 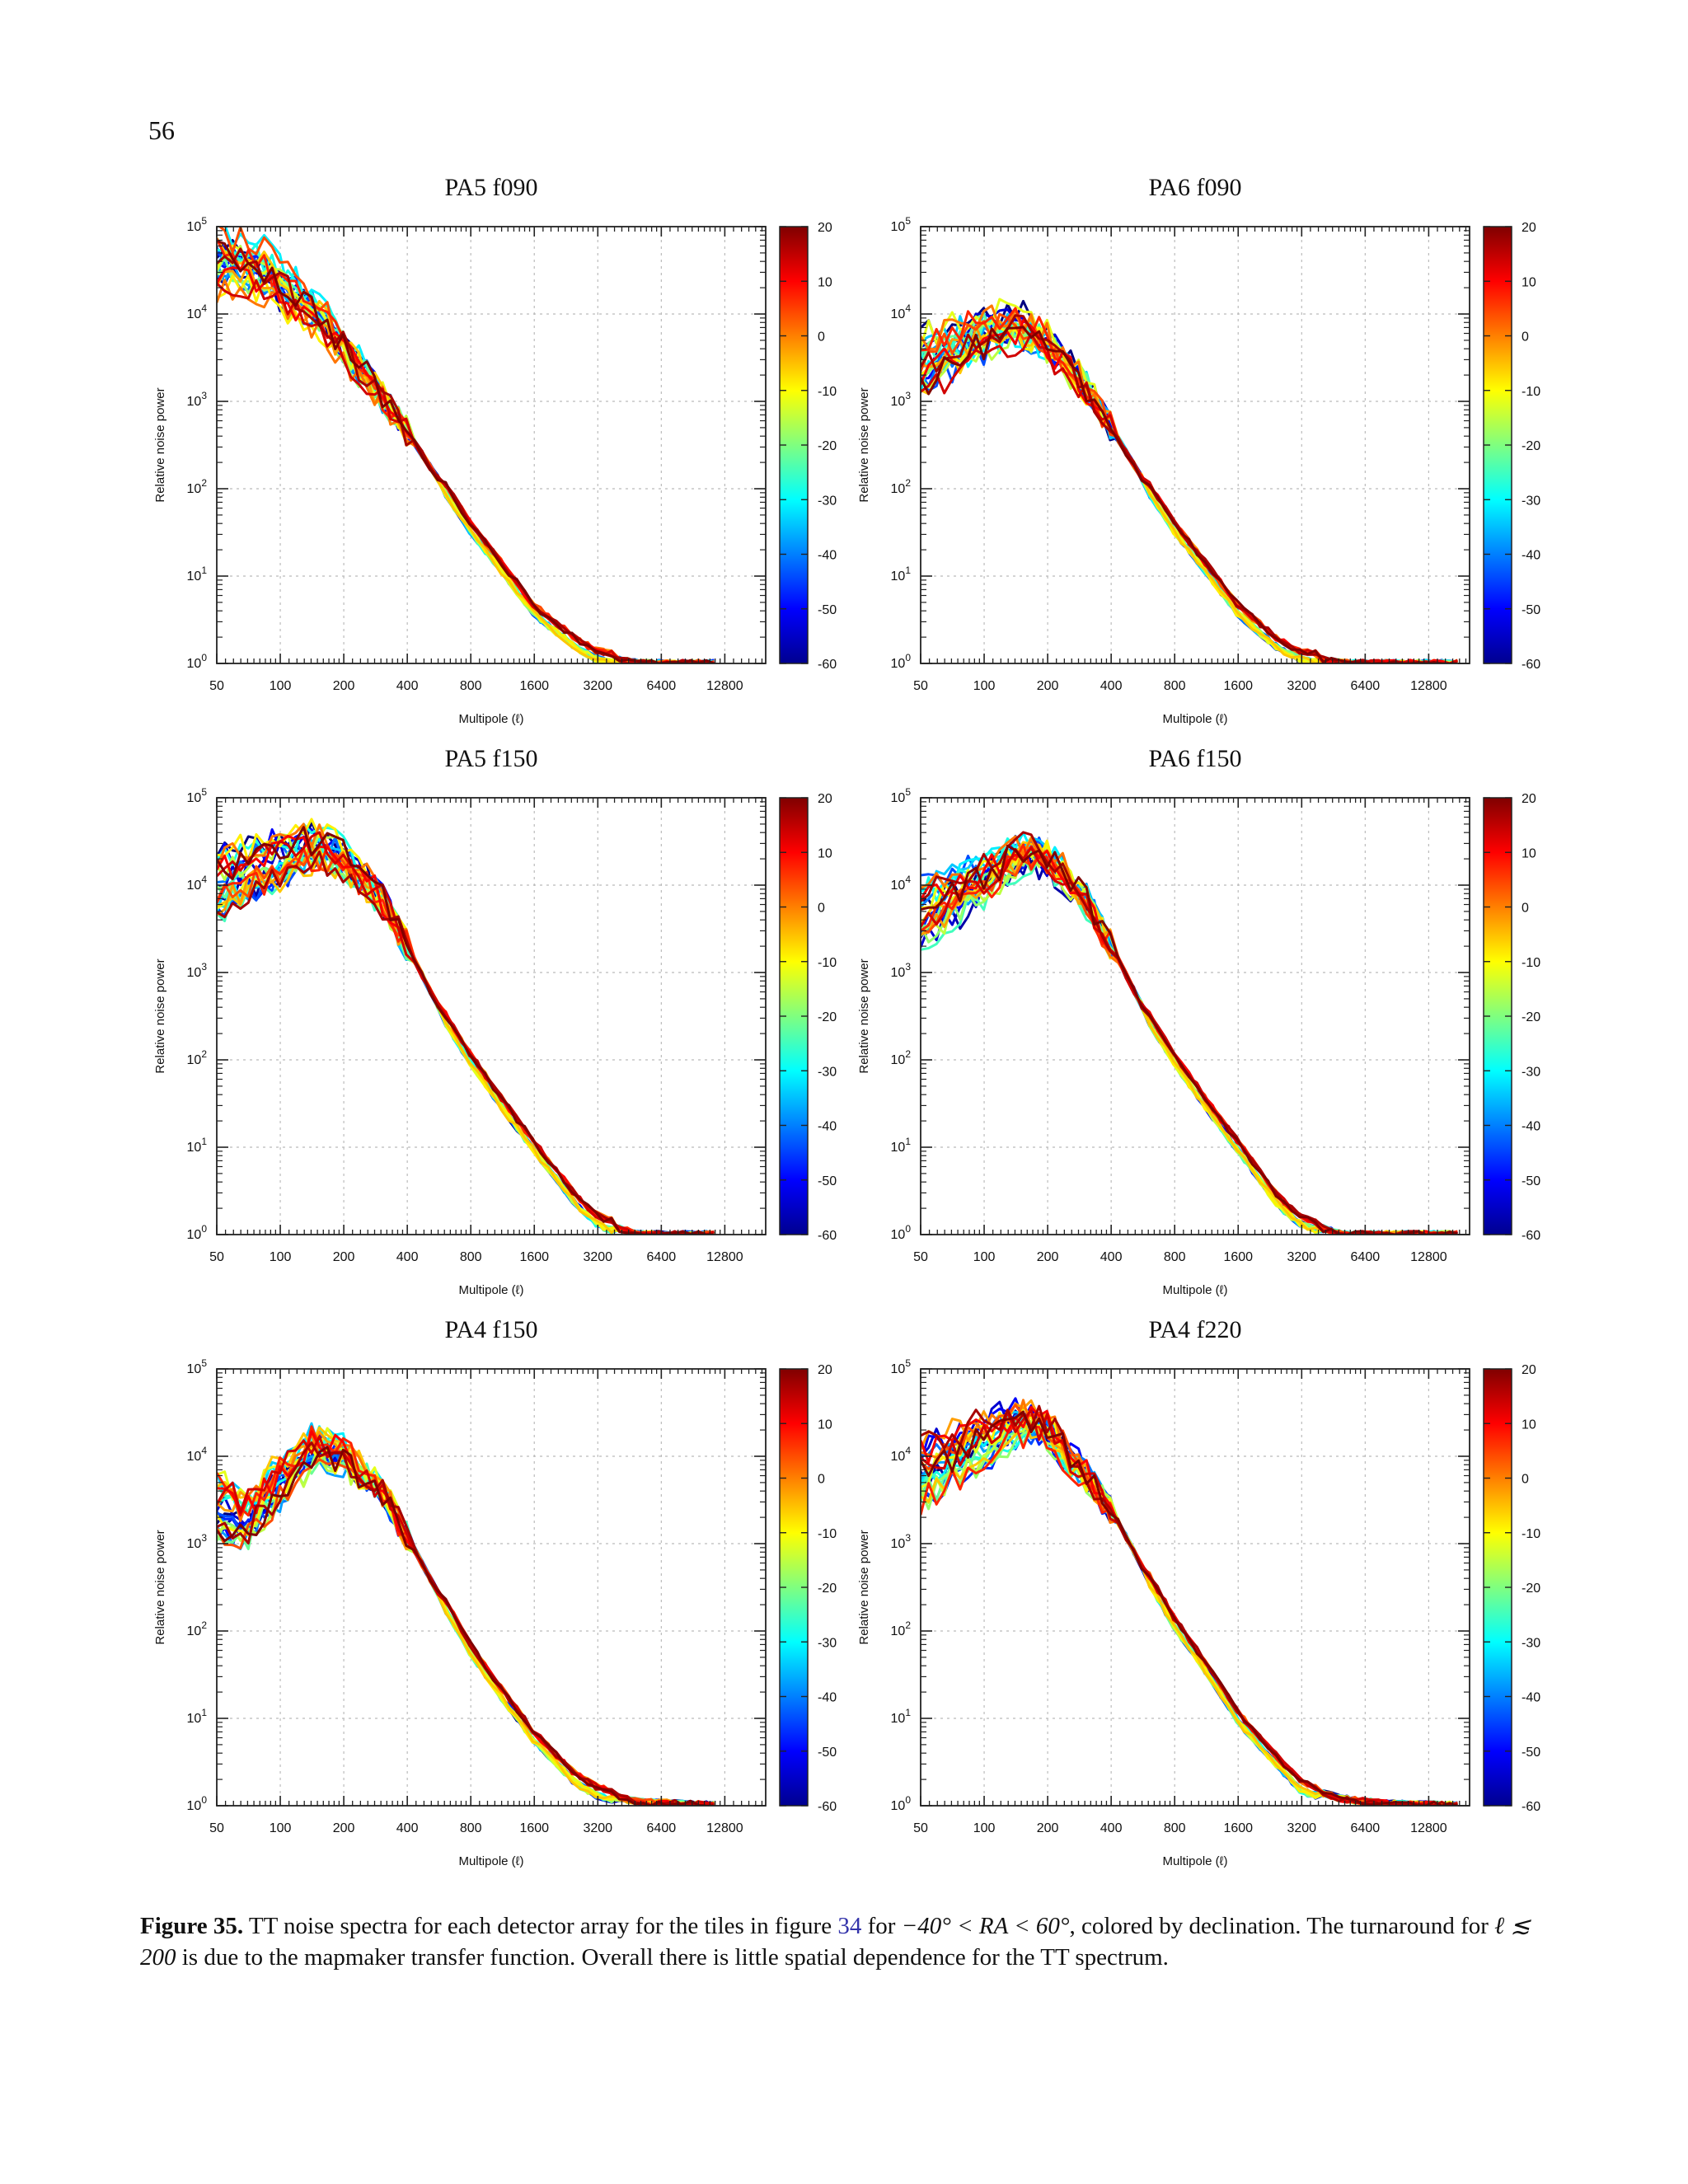 What do you see at coordinates (197, 486) in the screenshot?
I see `y-tick-label: 10²` at bounding box center [197, 486].